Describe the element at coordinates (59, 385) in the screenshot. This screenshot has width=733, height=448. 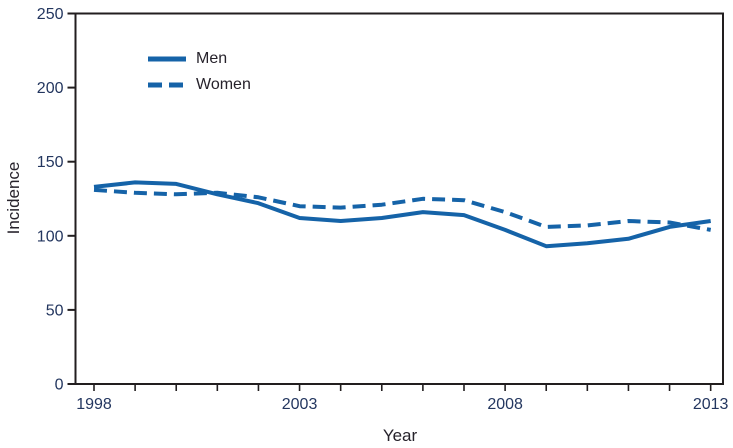
I see `y-axis-tick-label: 0` at that location.